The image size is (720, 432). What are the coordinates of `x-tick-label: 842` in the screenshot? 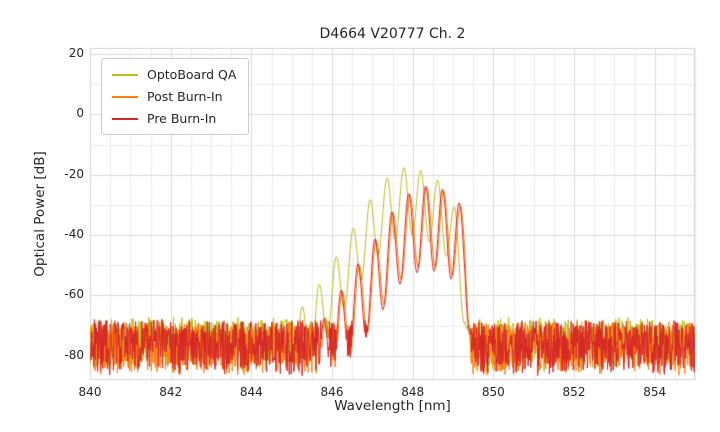 It's located at (171, 392).